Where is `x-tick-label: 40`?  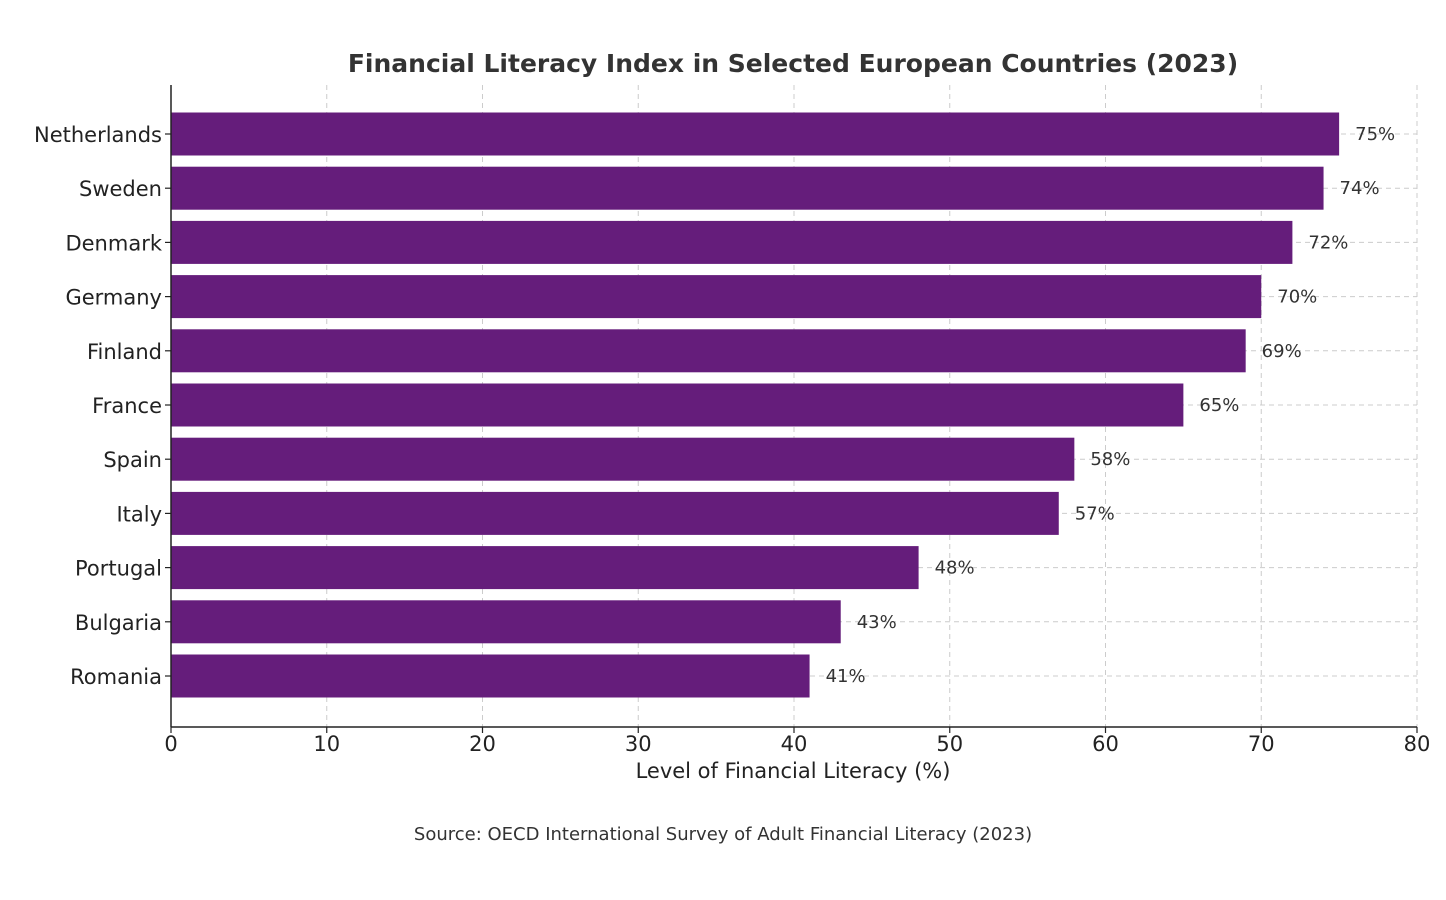
x-tick-label: 40 is located at coordinates (794, 744).